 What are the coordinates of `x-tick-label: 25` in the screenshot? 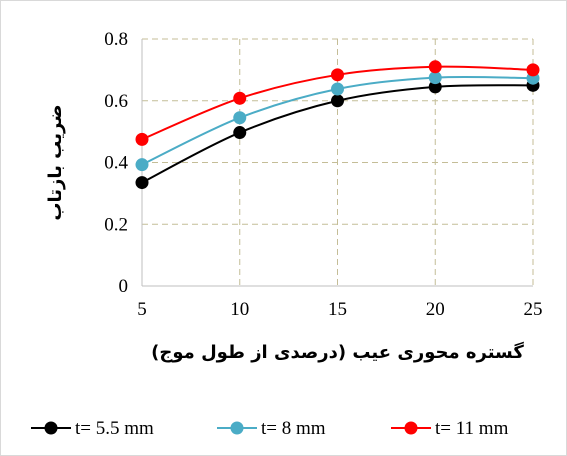 It's located at (533, 309).